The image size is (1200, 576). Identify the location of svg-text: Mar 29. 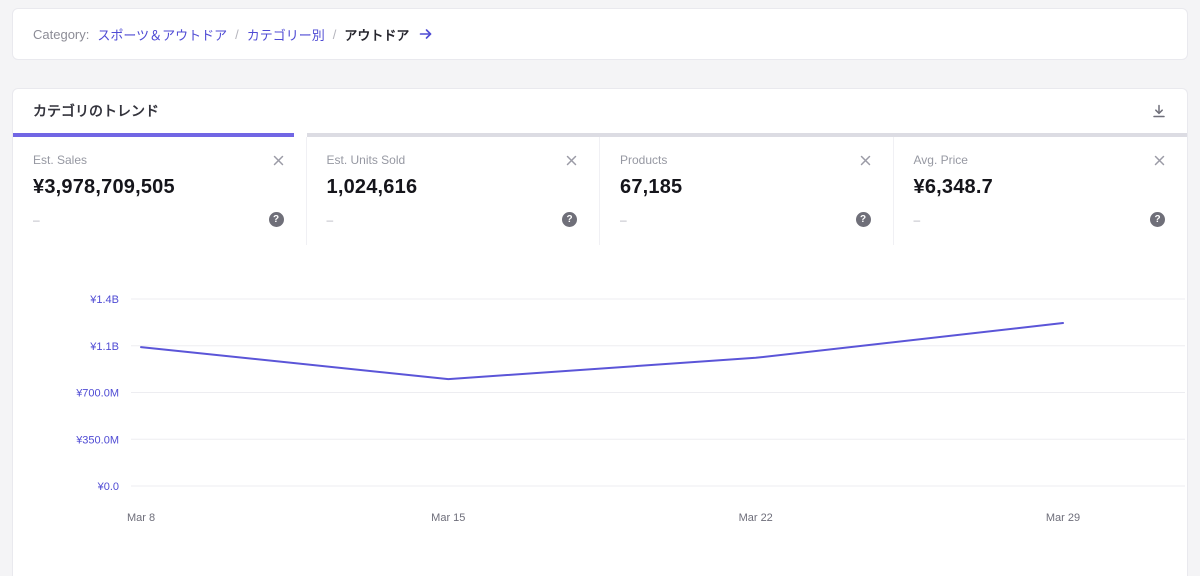
(1063, 518).